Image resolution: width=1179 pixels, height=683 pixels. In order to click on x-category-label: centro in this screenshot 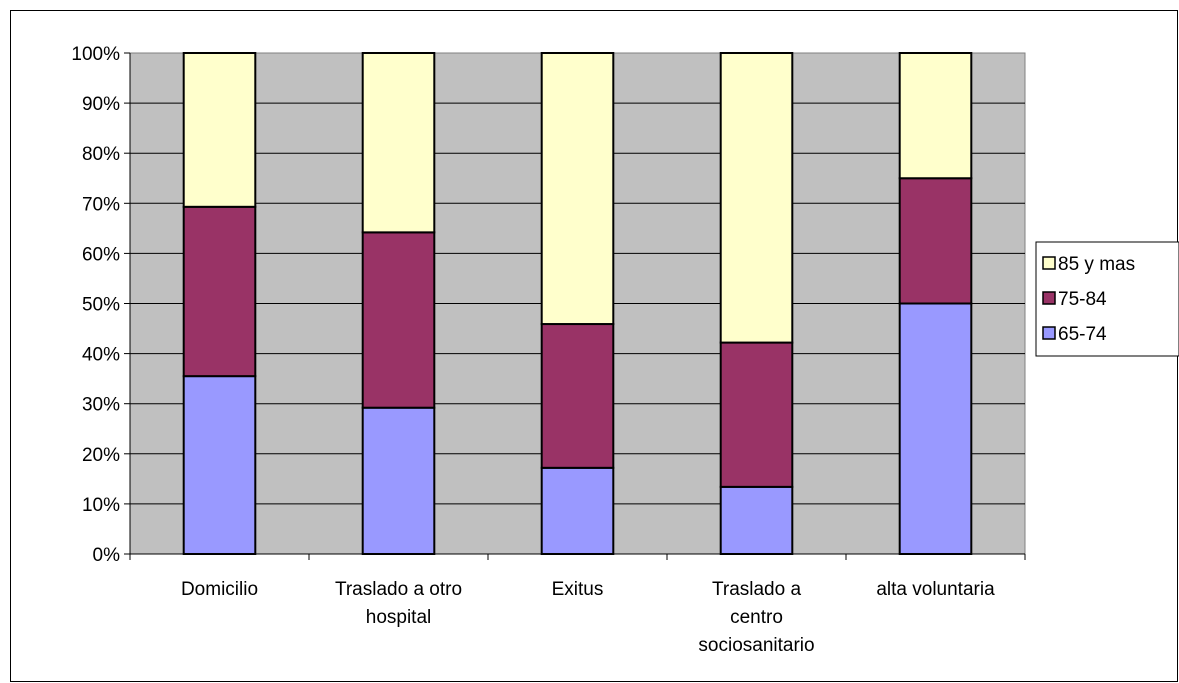, I will do `click(756, 617)`.